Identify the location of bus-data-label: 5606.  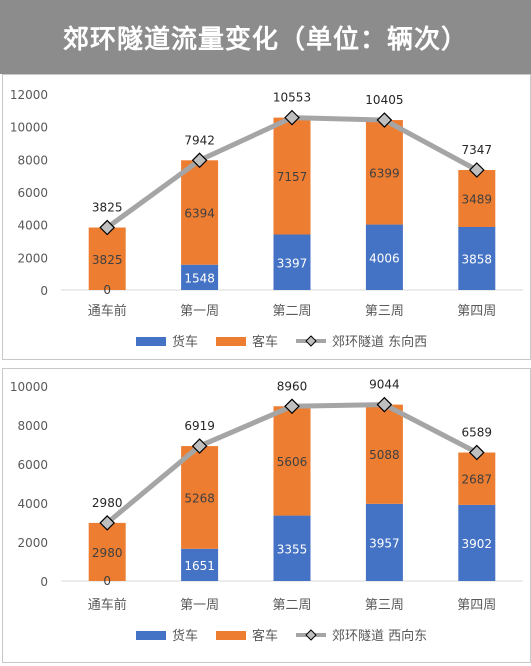
(292, 462).